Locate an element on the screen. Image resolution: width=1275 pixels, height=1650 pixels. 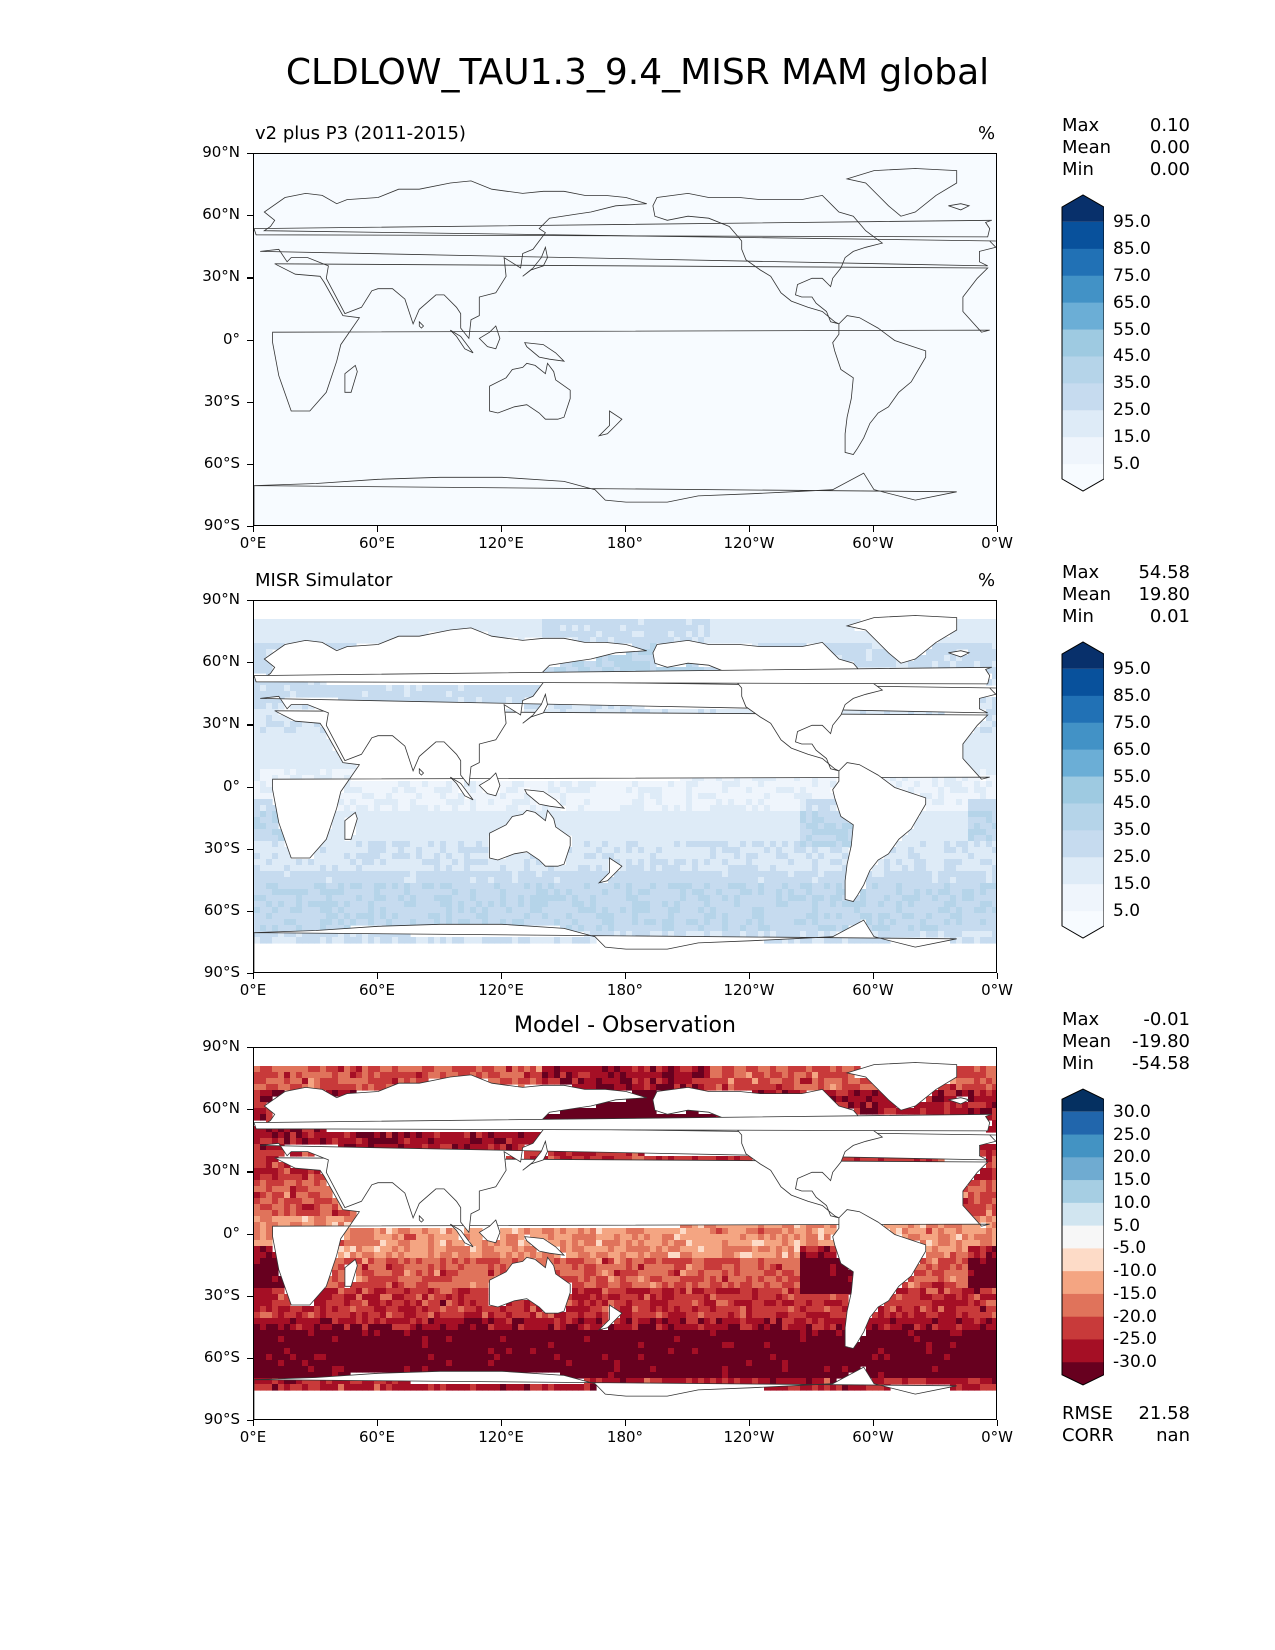
lat-tick-label: 60°S is located at coordinates (221, 1356).